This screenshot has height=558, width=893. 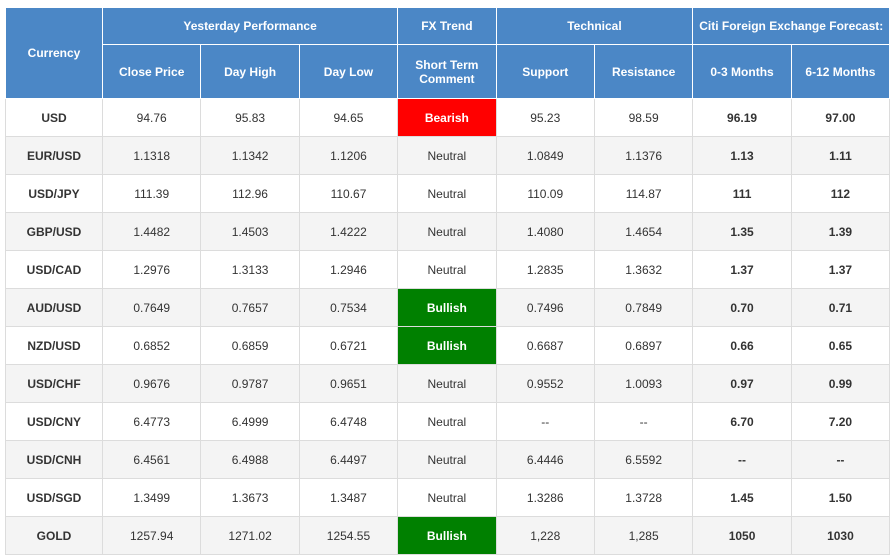 What do you see at coordinates (54, 345) in the screenshot?
I see `currency-cell: NZD/USD` at bounding box center [54, 345].